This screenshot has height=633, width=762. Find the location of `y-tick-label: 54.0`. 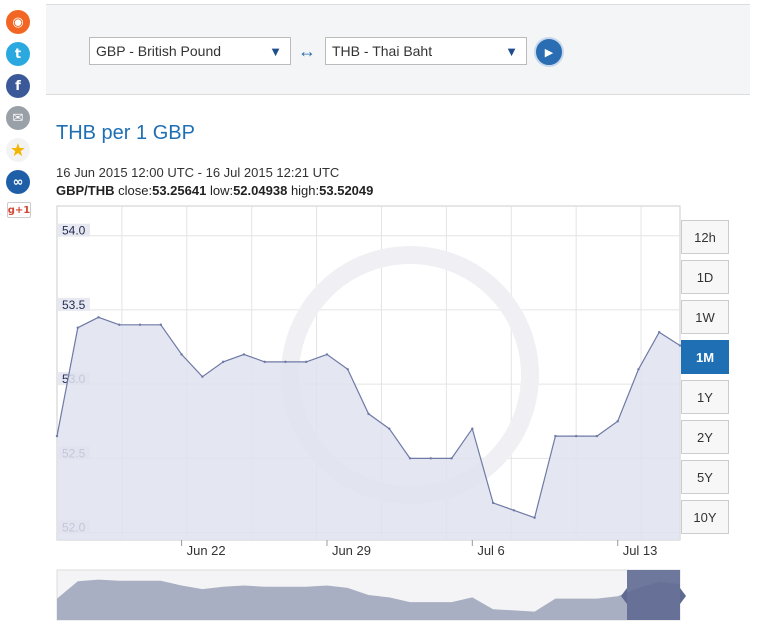

y-tick-label: 54.0 is located at coordinates (74, 231).